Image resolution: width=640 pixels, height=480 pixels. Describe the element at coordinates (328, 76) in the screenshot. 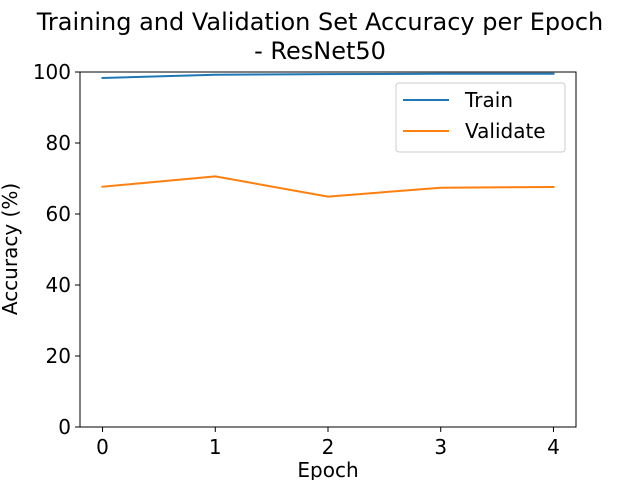

I see `series-line-train` at that location.